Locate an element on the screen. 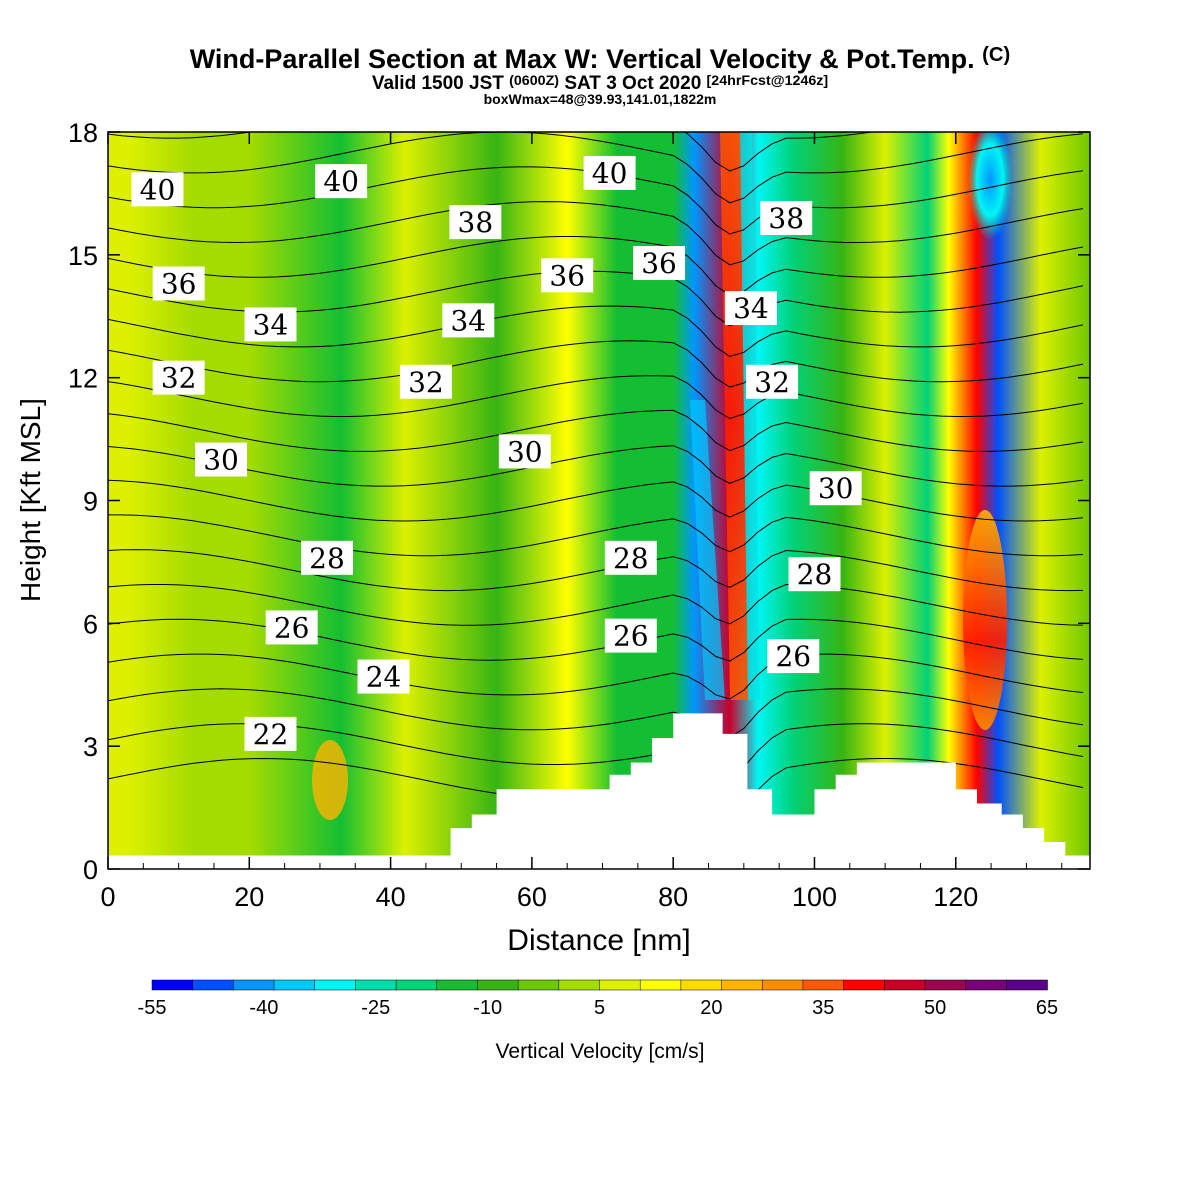  colorbar-tick-label: 5 is located at coordinates (599, 1008).